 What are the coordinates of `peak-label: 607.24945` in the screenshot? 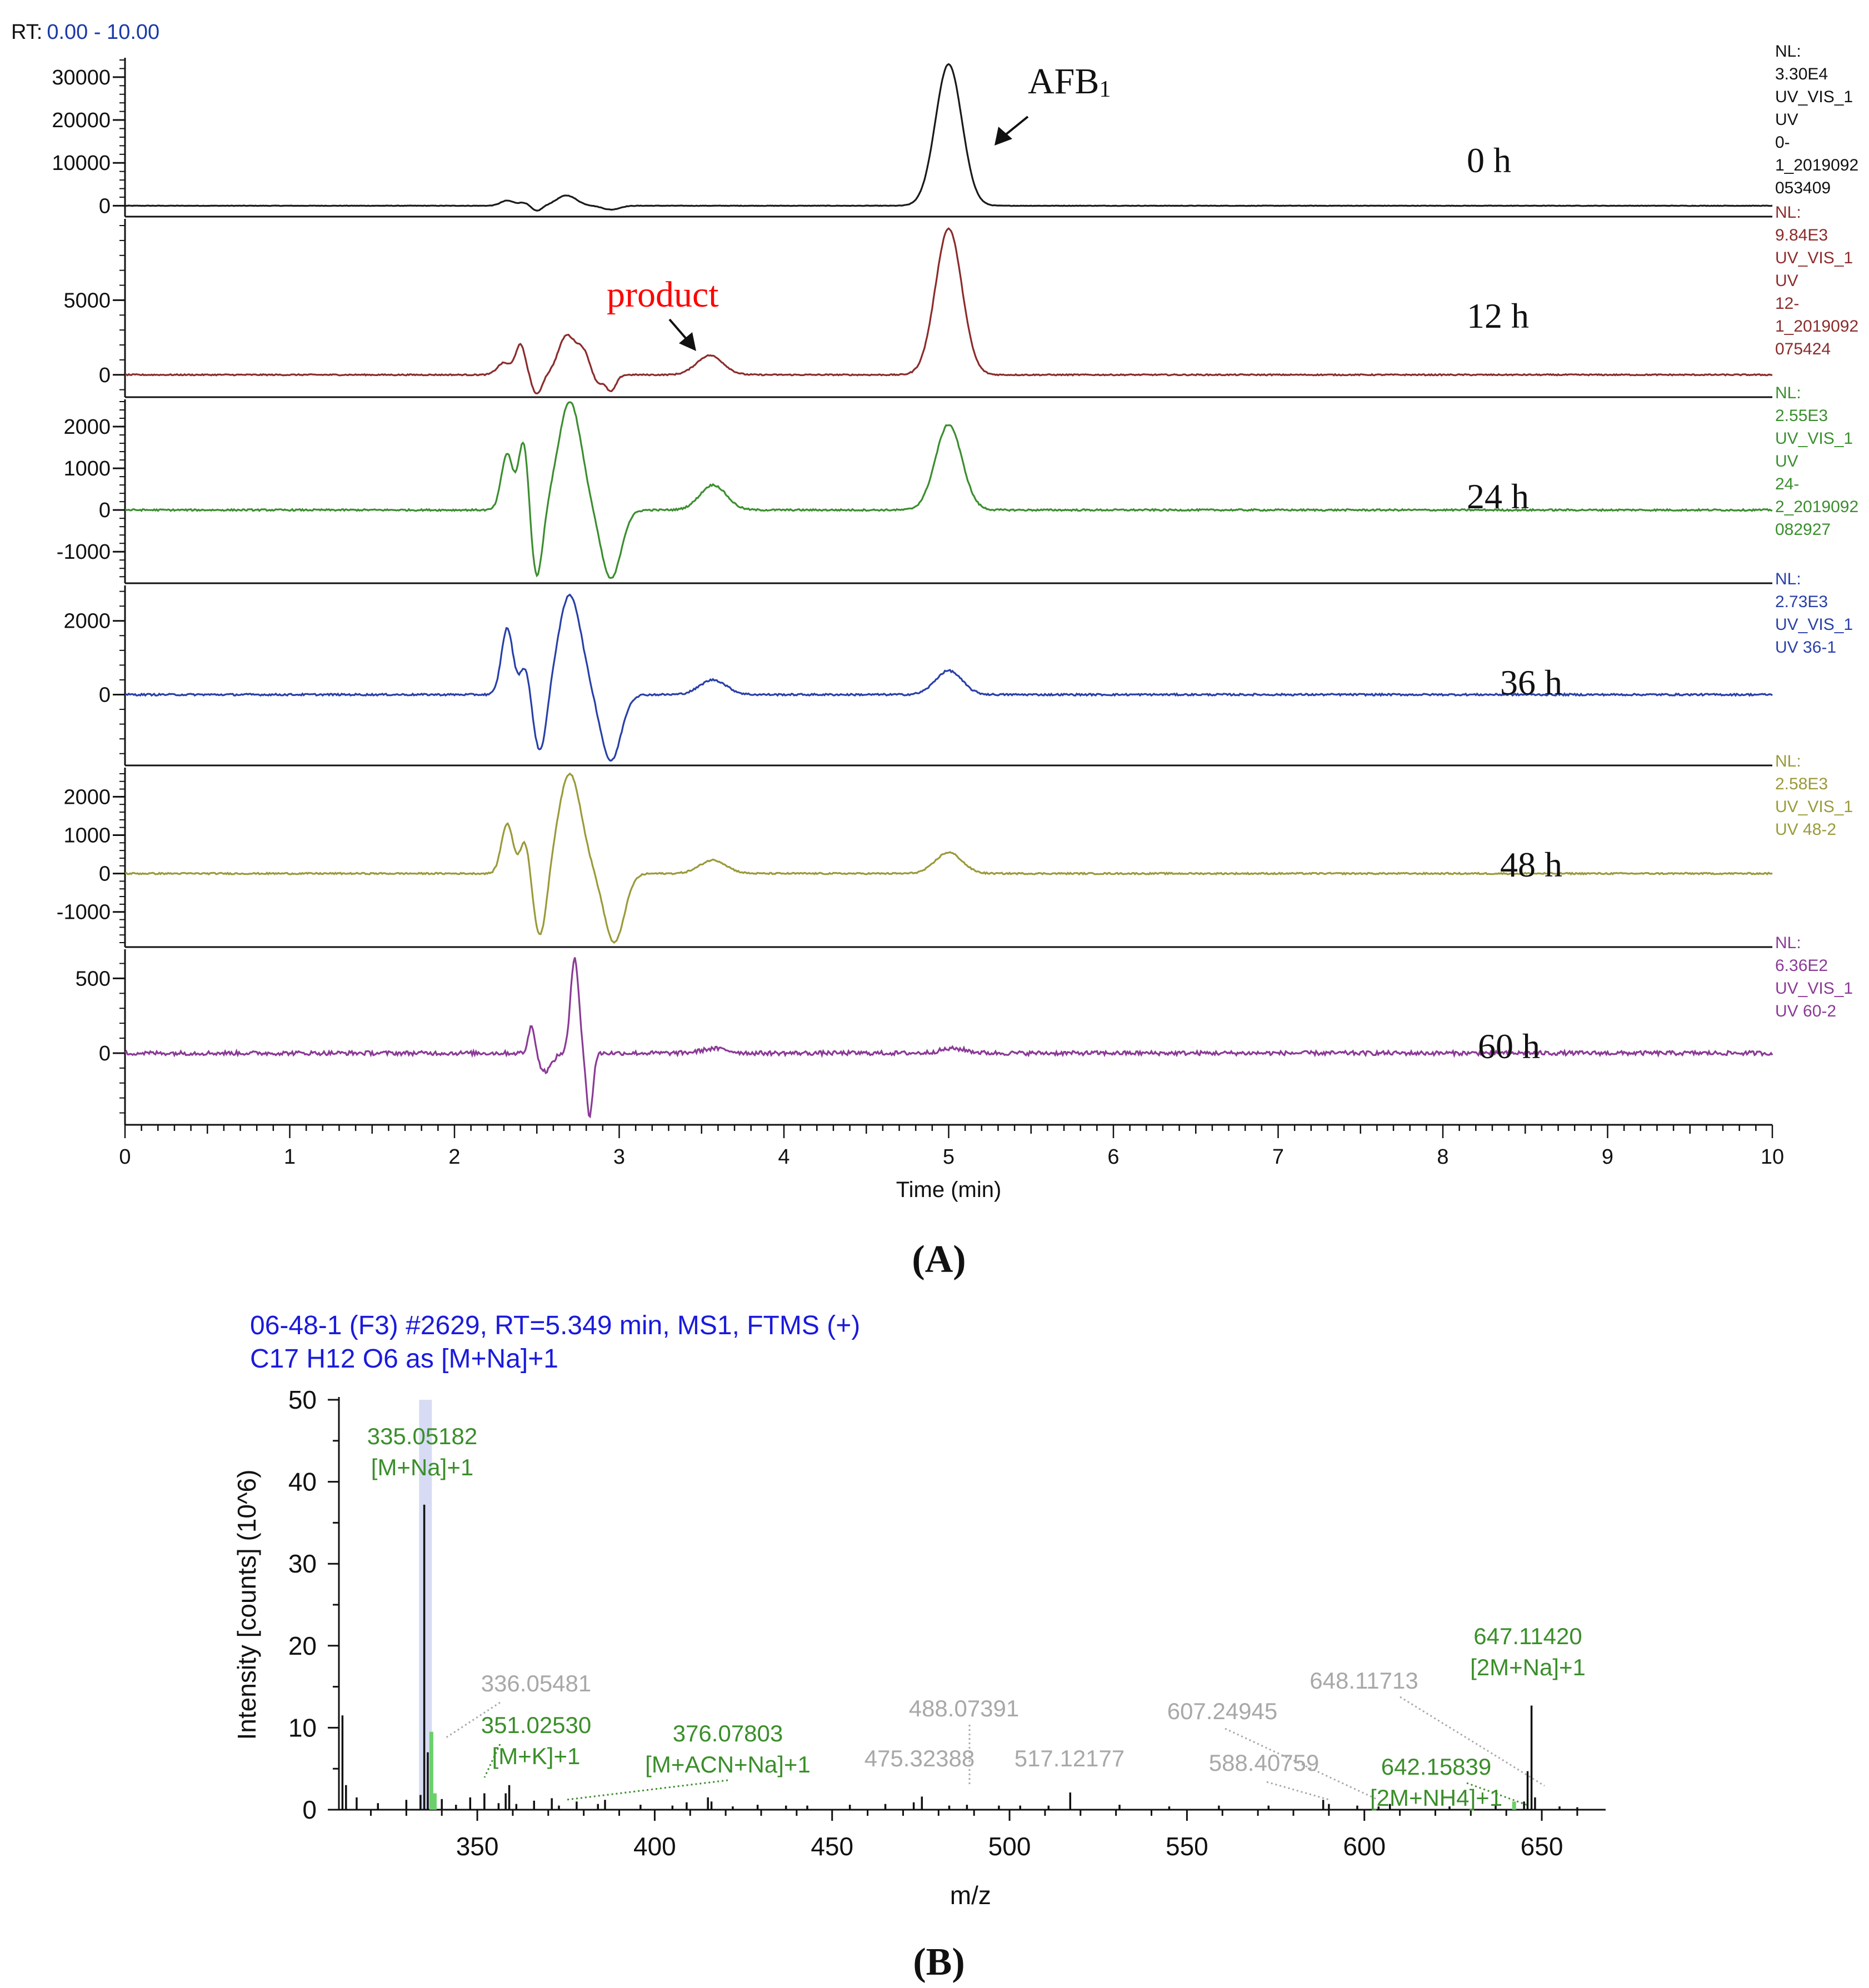 It's located at (1273, 1749).